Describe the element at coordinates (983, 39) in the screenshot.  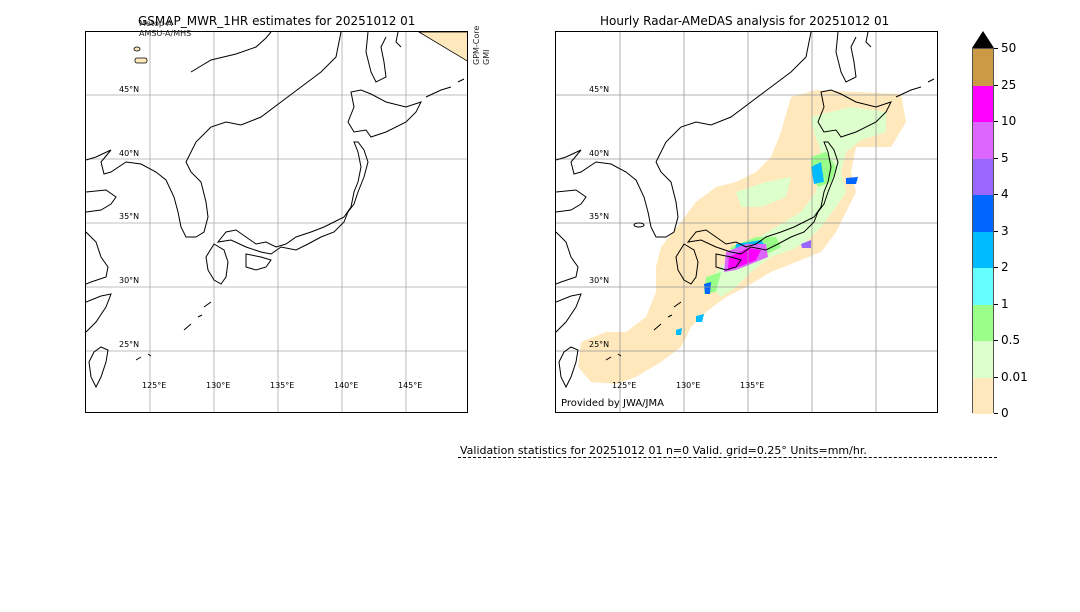
I see `colorbar-extend-arrow` at that location.